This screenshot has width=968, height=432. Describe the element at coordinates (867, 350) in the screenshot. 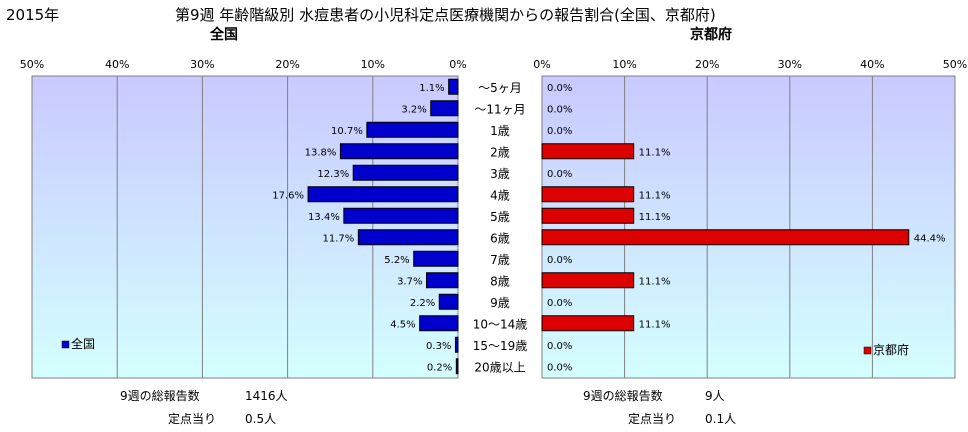

I see `kyoto-legend-swatch` at that location.